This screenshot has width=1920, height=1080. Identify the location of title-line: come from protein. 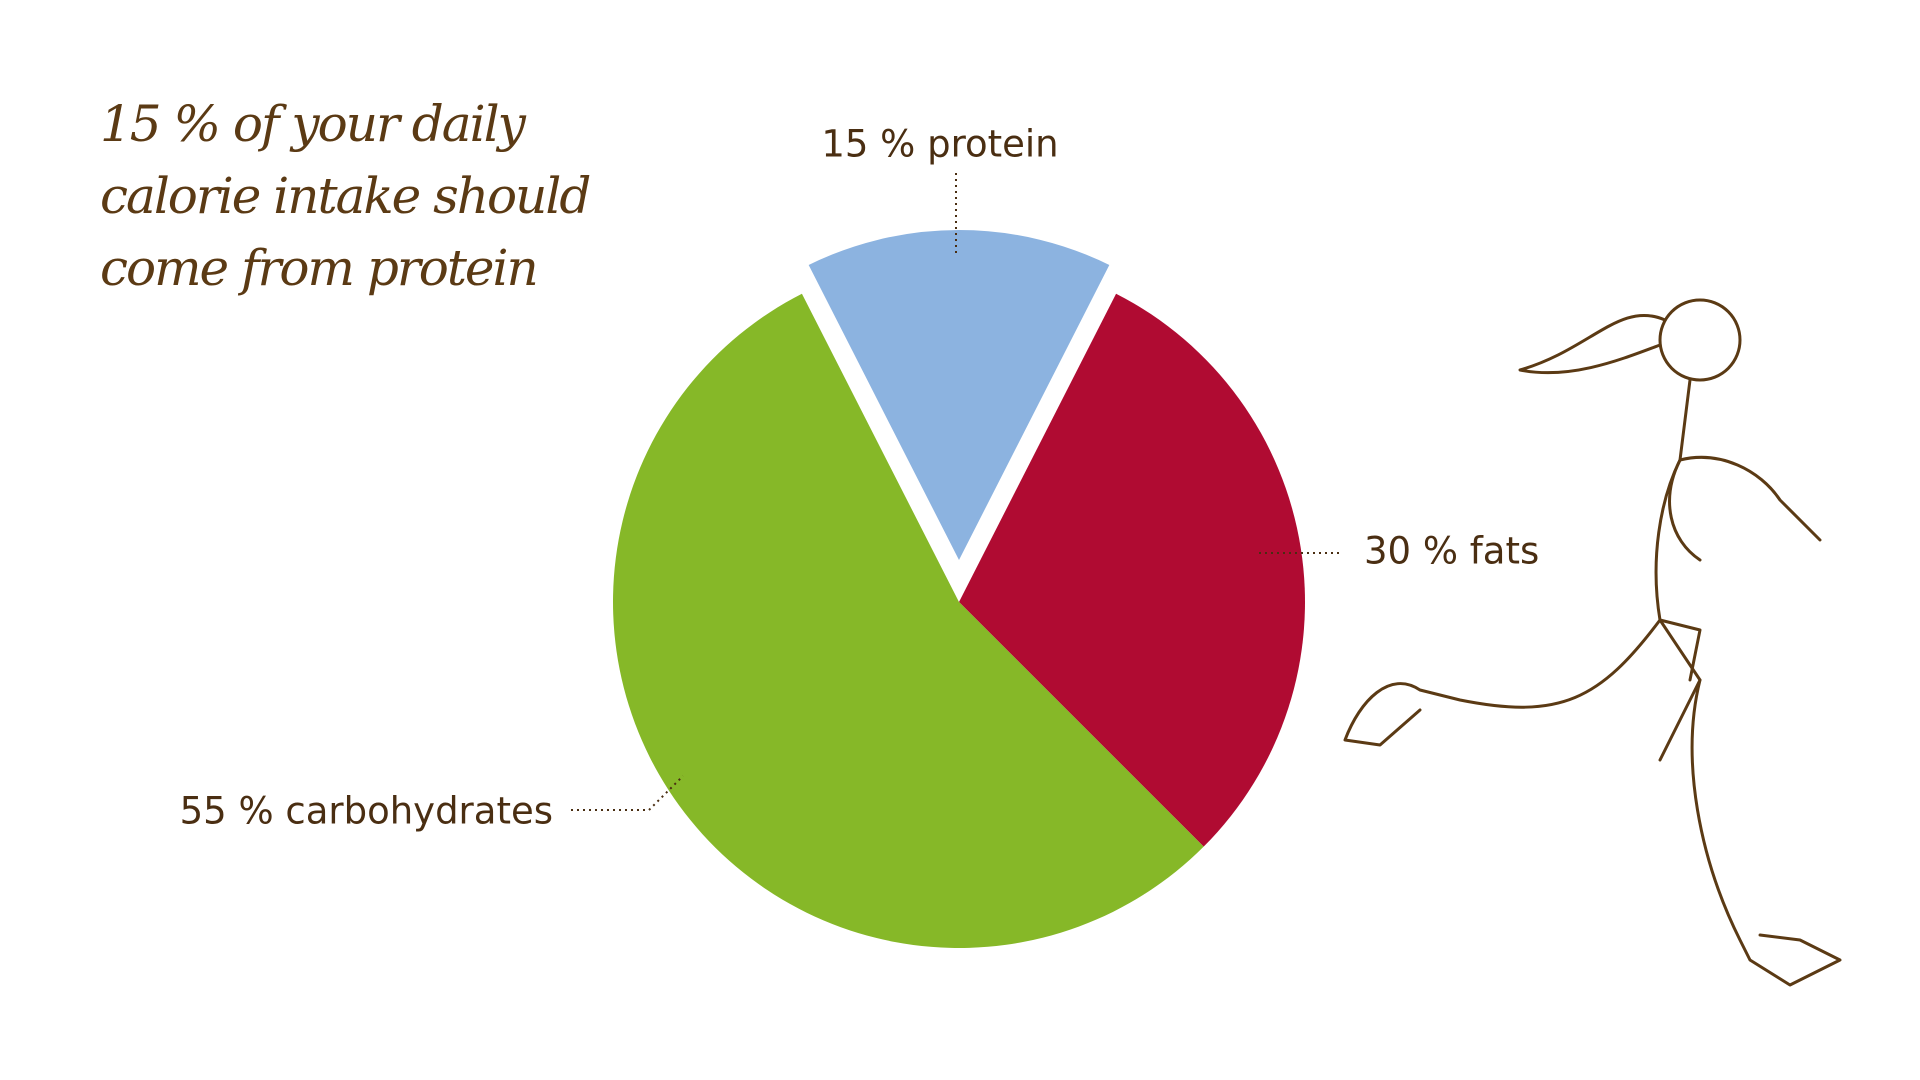
(318, 268).